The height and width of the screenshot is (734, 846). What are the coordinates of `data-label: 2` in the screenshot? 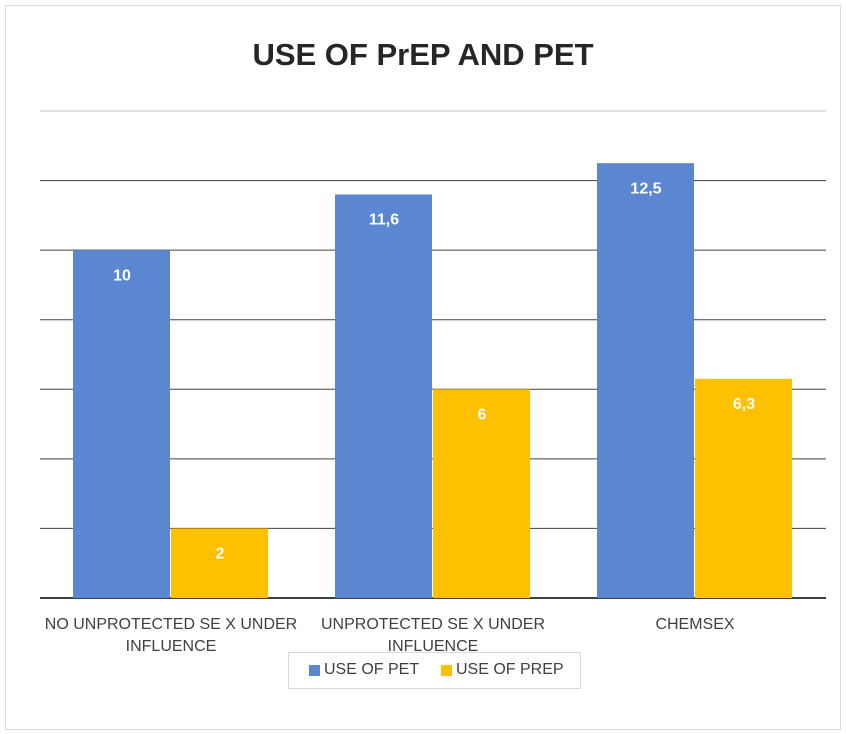 It's located at (220, 554).